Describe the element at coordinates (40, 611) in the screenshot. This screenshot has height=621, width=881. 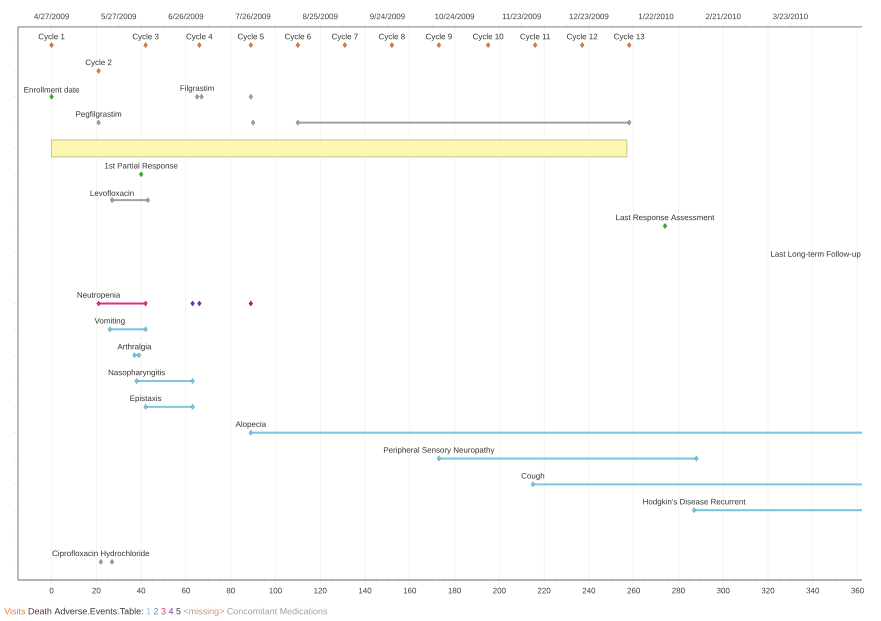
I see `legend-label: Death` at that location.